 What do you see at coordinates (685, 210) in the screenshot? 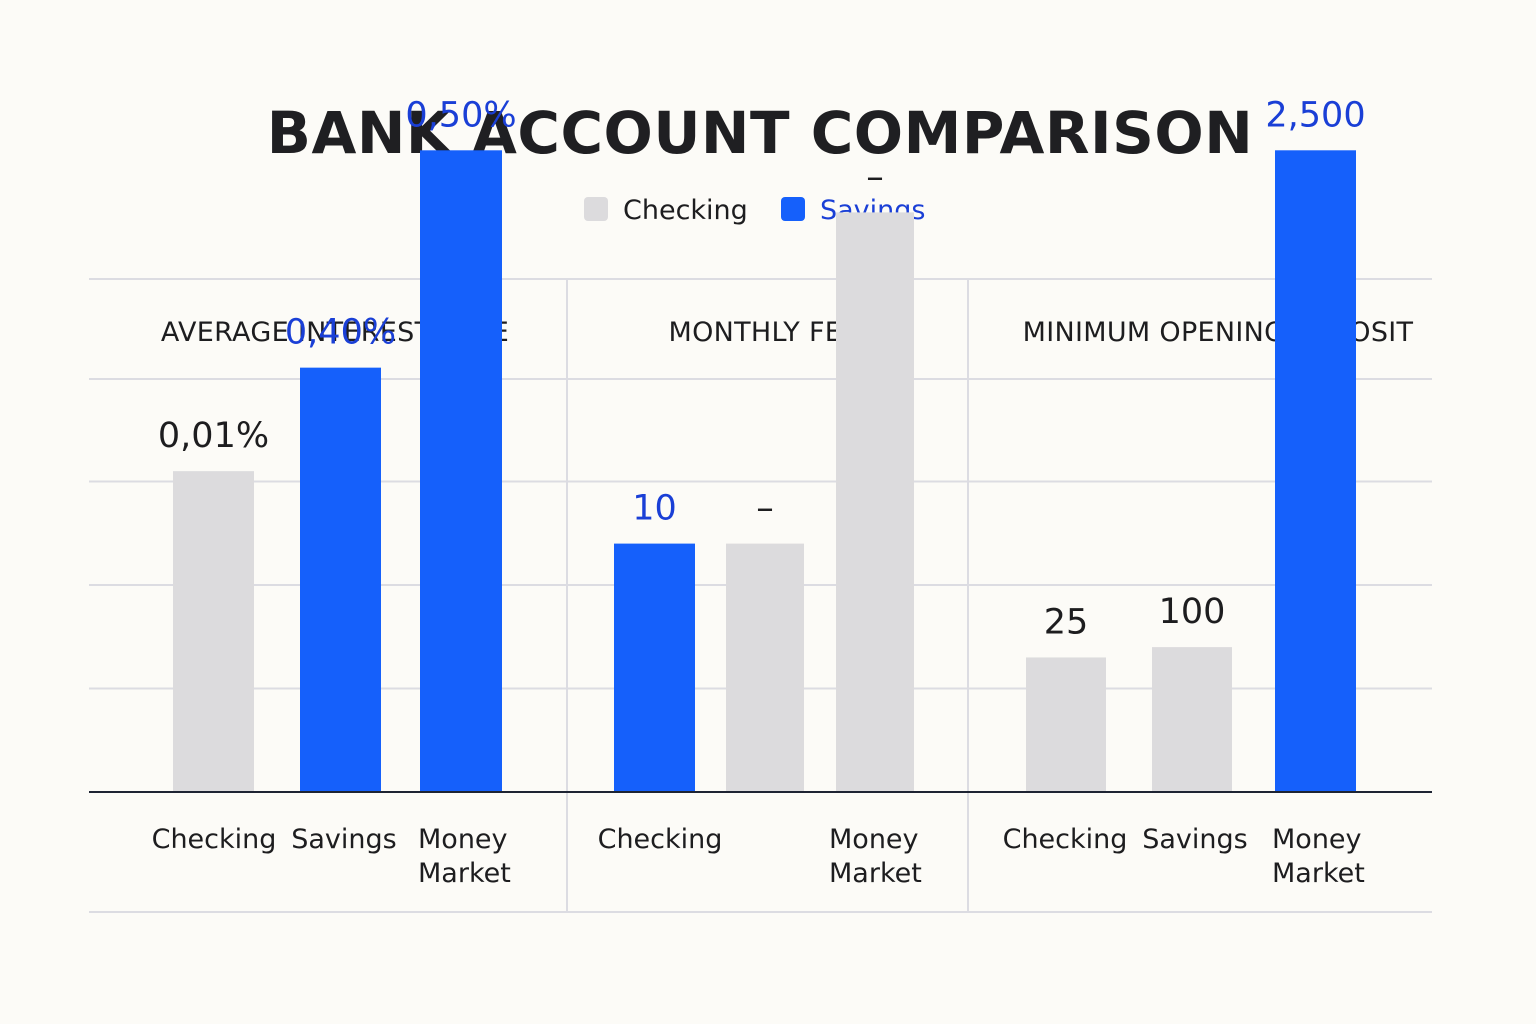
I see `legend-label-checking: Checking` at bounding box center [685, 210].